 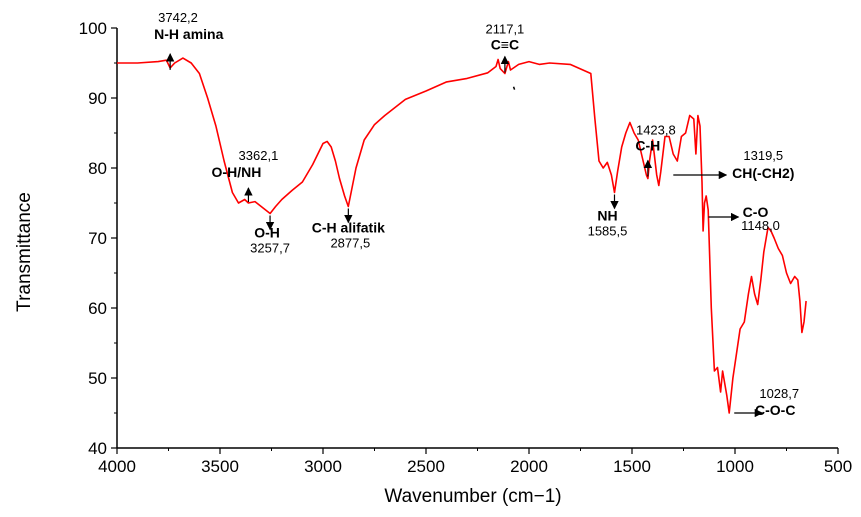 I want to click on annotation-group-label: O-H/NH, so click(x=237, y=172).